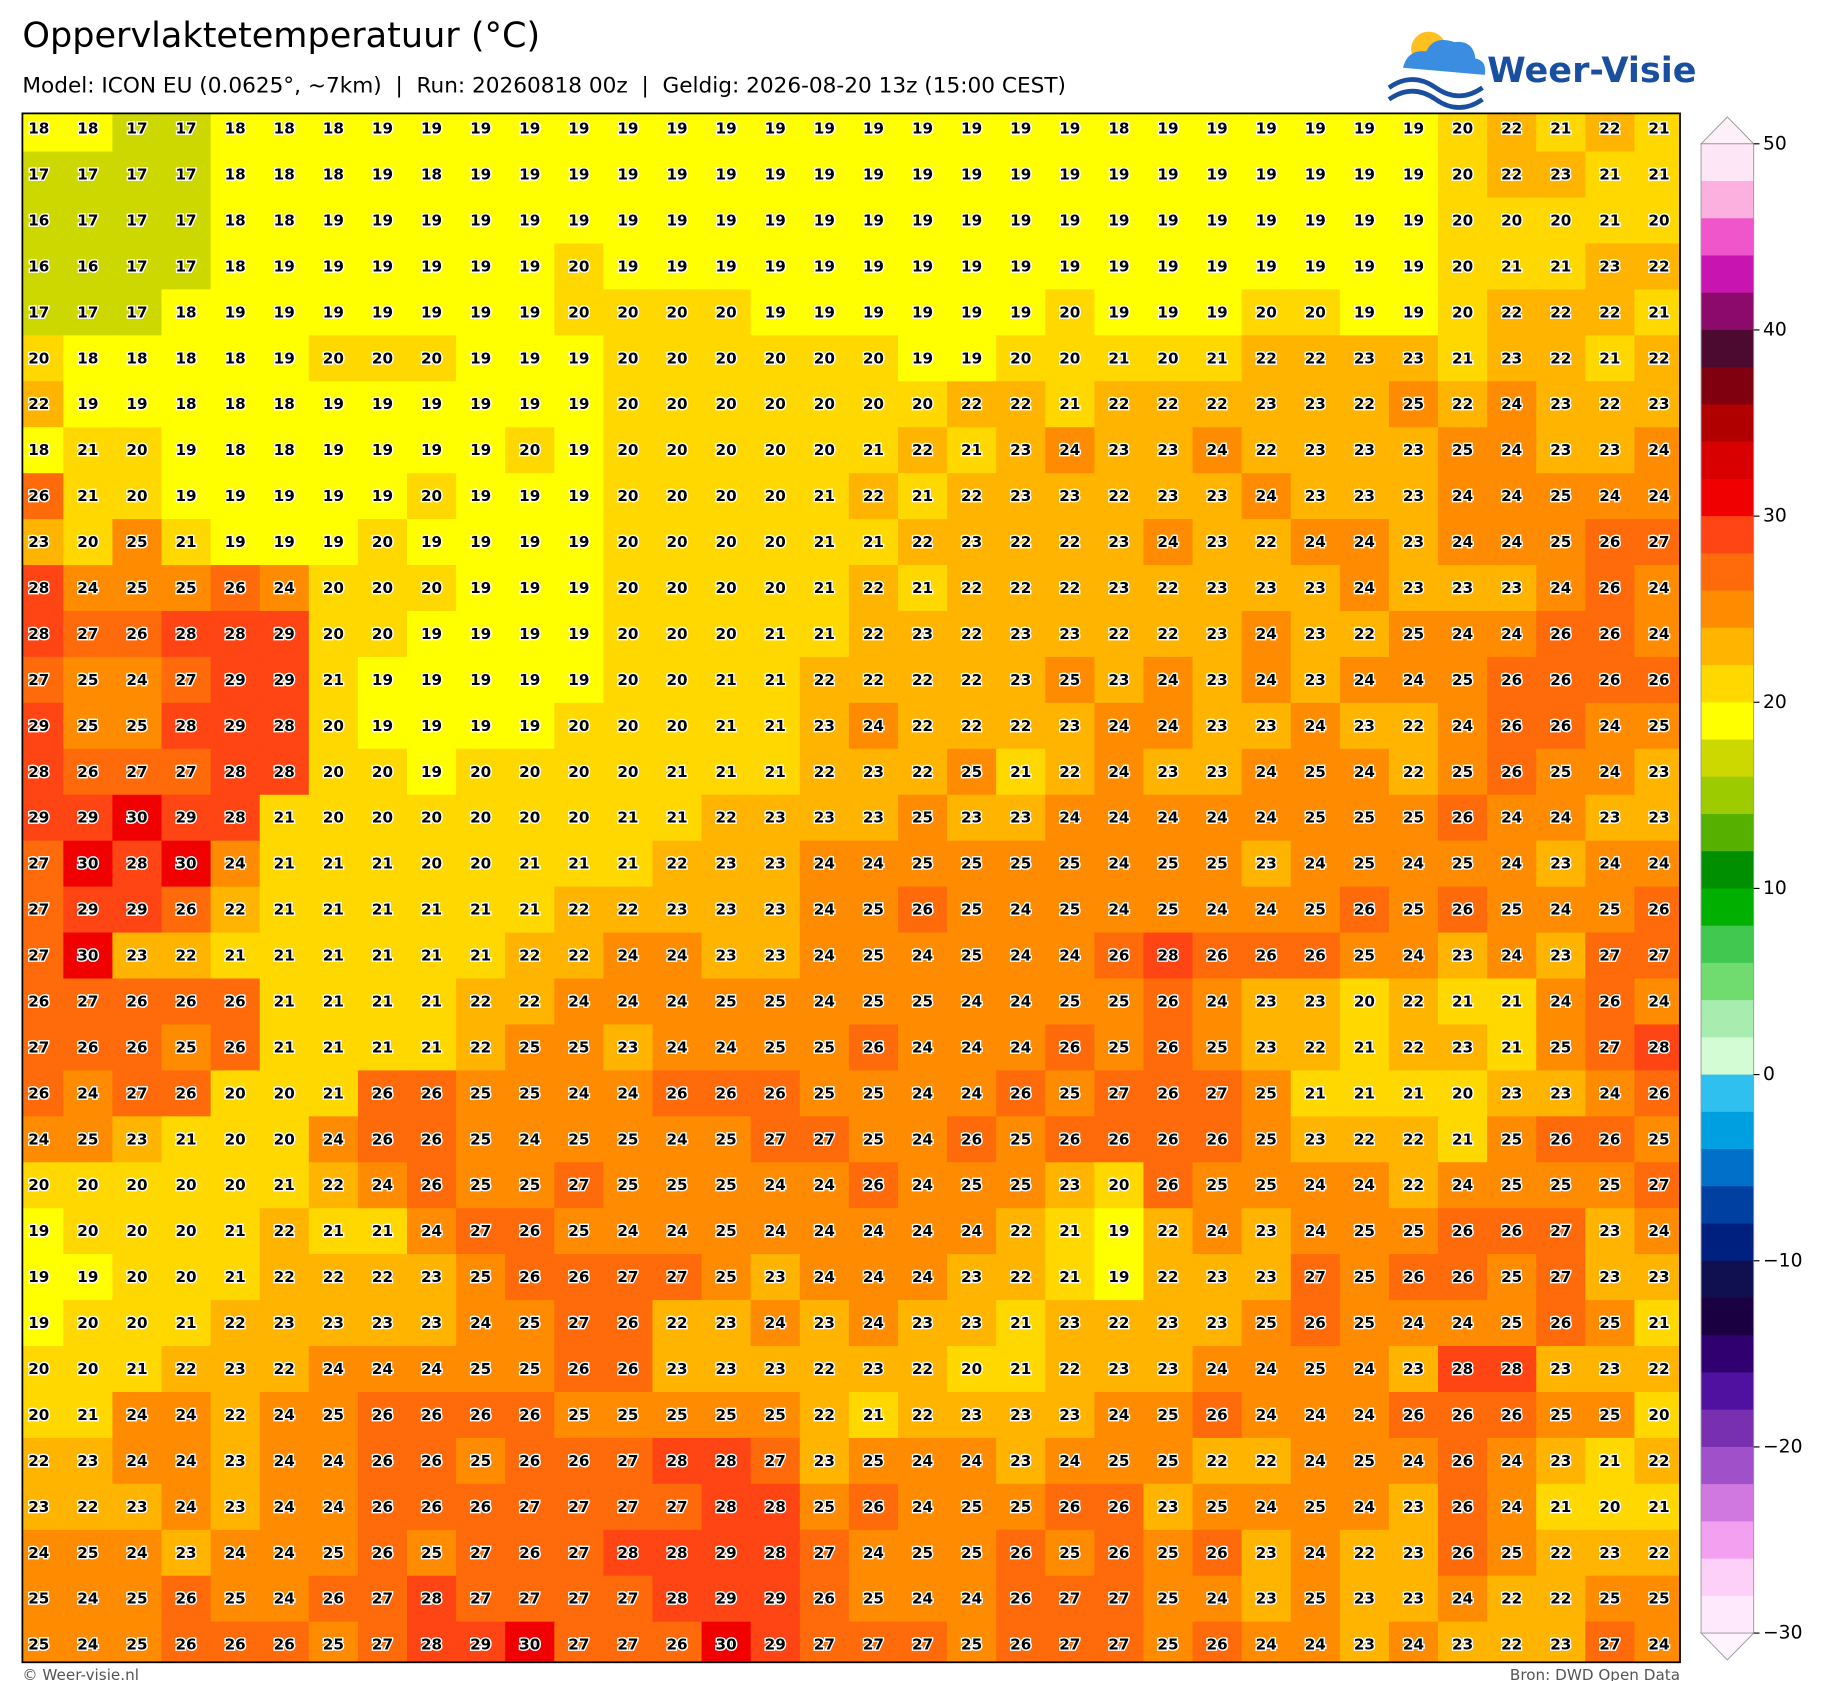 Image resolution: width=1824 pixels, height=1681 pixels. What do you see at coordinates (38, 129) in the screenshot?
I see `temperature-value: 18` at bounding box center [38, 129].